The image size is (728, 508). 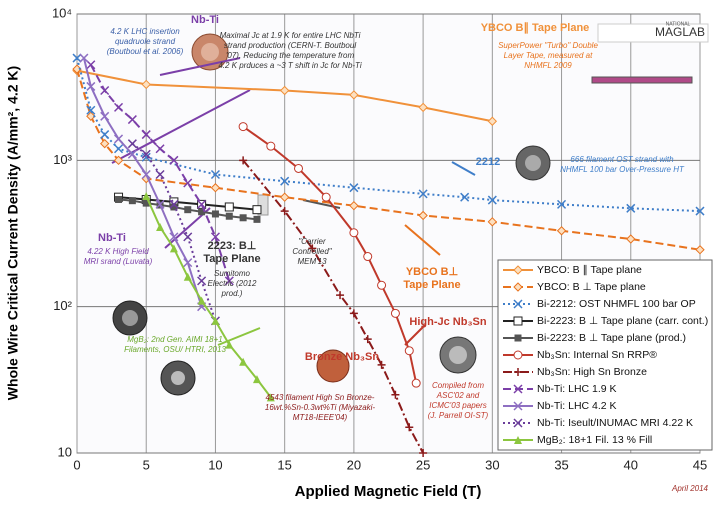 What do you see at coordinates (642, 80) in the screenshot?
I see `tape-image` at bounding box center [642, 80].